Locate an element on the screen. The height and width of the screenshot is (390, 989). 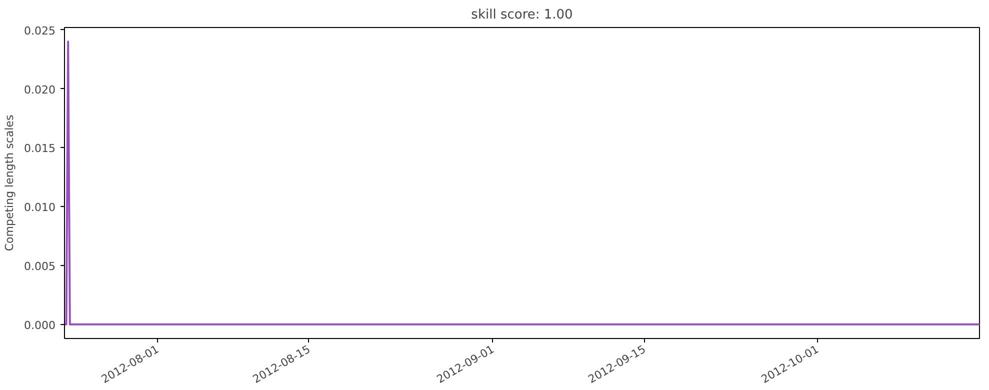
y-tick-label: 0.005 is located at coordinates (40, 266).